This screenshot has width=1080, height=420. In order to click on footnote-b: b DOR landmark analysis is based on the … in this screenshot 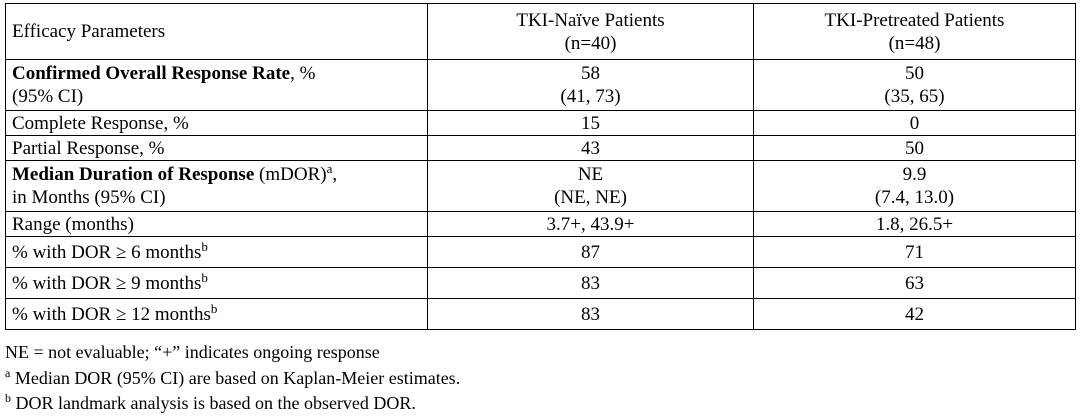, I will do `click(540, 404)`.